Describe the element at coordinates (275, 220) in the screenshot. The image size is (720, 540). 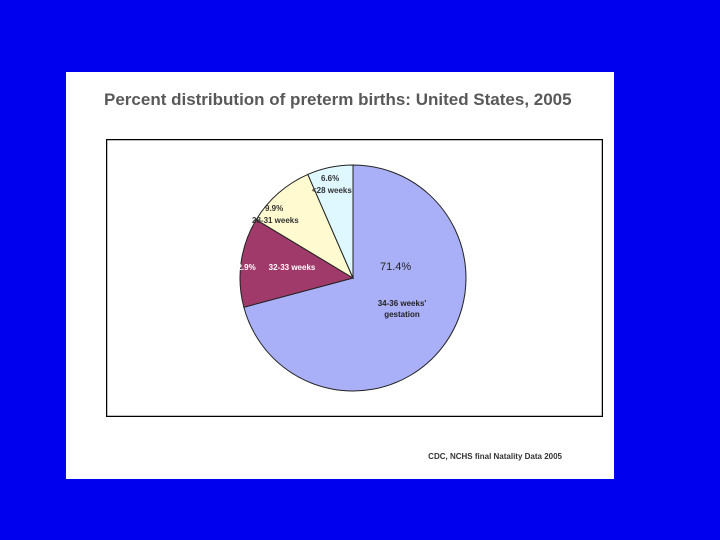
I see `category-label: 28-31 weeks` at that location.